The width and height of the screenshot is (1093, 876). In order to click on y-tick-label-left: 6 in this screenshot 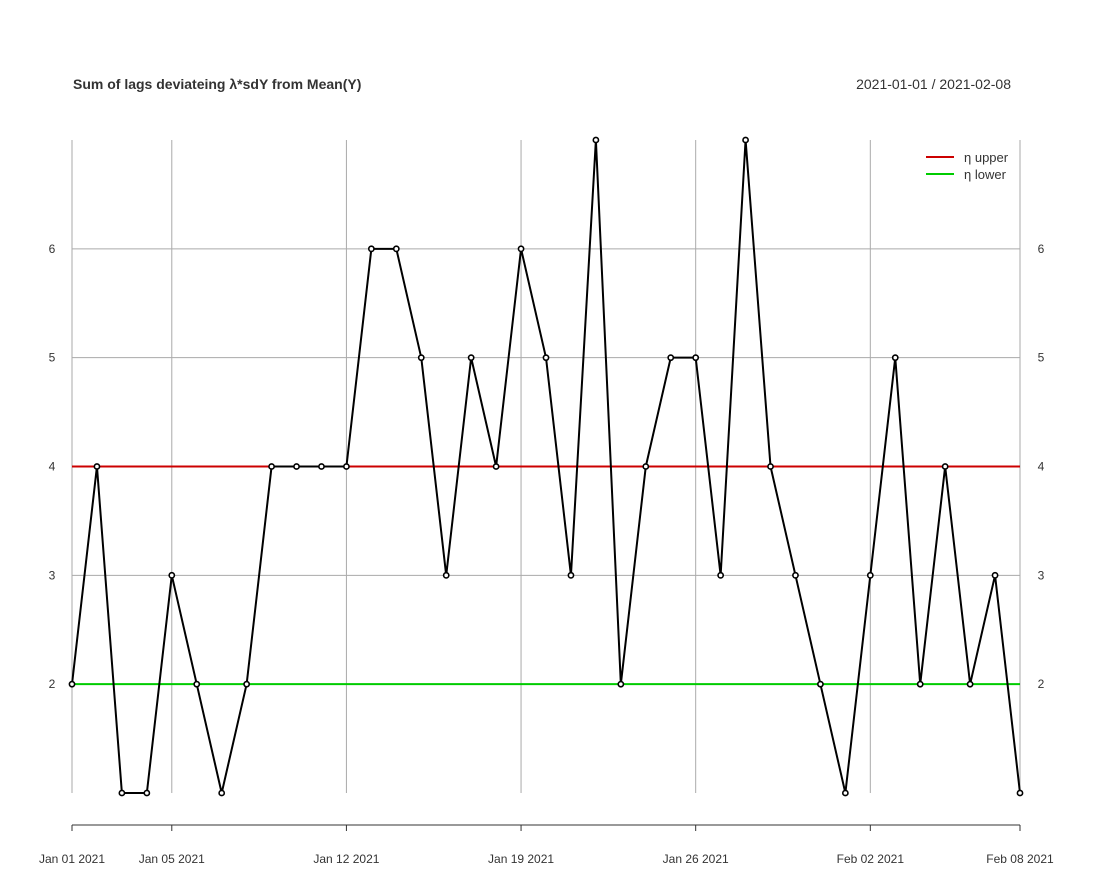, I will do `click(52, 249)`.